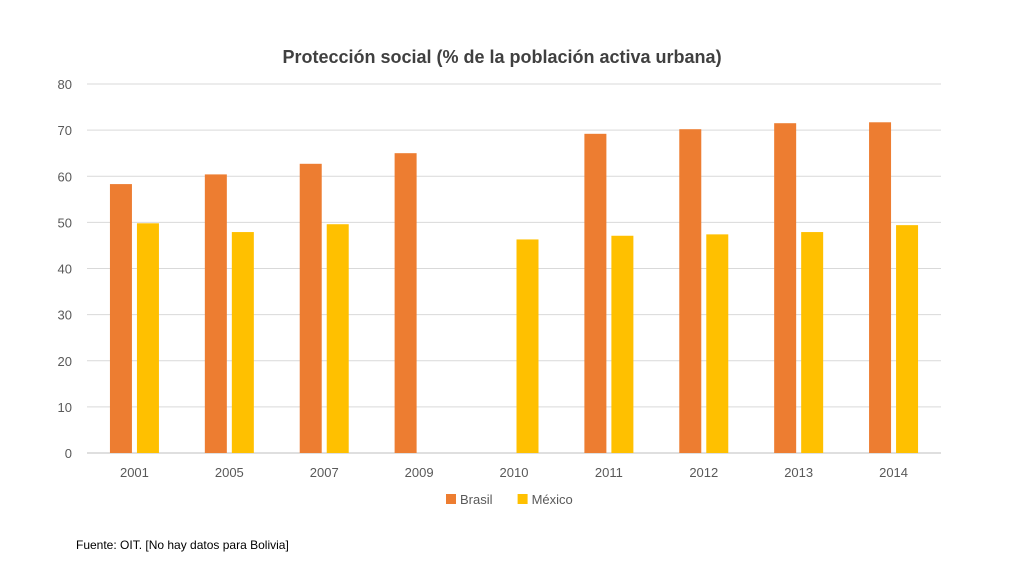 The height and width of the screenshot is (576, 1024). Describe the element at coordinates (310, 308) in the screenshot. I see `bar-brasil-2007` at that location.